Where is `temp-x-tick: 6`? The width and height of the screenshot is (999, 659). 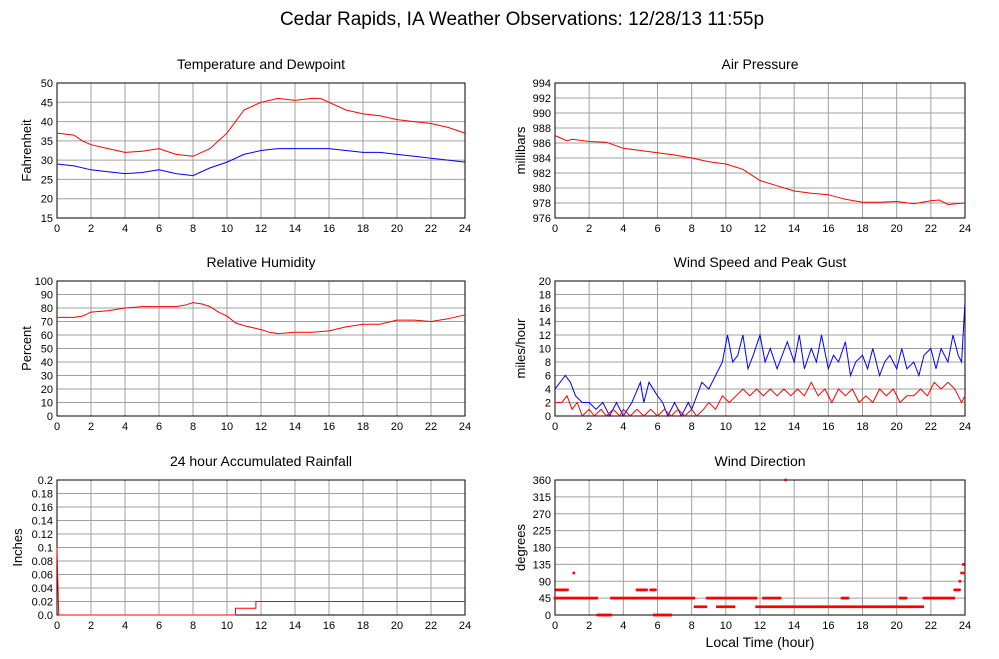
temp-x-tick: 6 is located at coordinates (159, 229).